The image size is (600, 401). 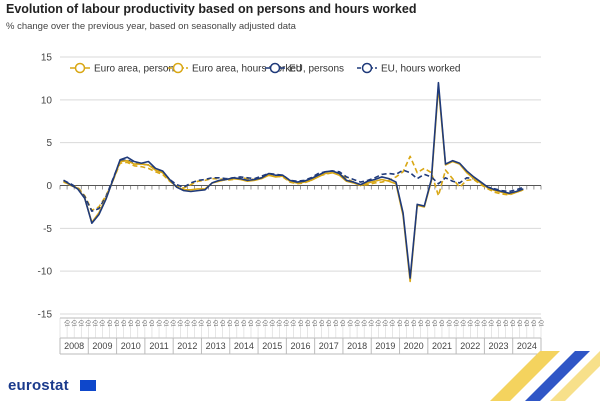 What do you see at coordinates (300, 346) in the screenshot?
I see `year-tick-label: 2016` at bounding box center [300, 346].